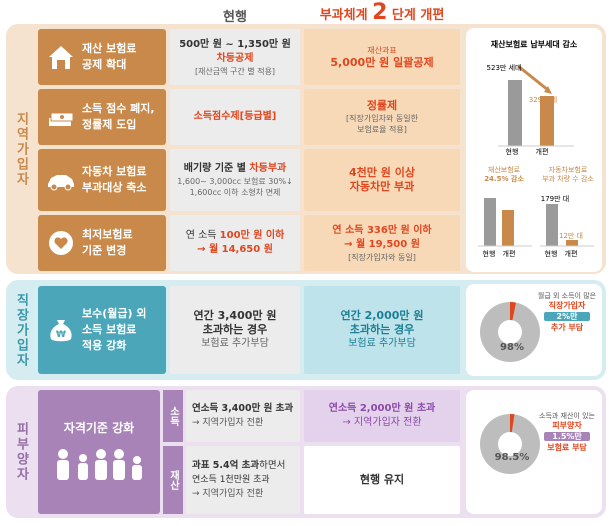  I want to click on current-minimum-premium: 연 소득 100만 원 이하 → 월 14,650 원, so click(235, 243).